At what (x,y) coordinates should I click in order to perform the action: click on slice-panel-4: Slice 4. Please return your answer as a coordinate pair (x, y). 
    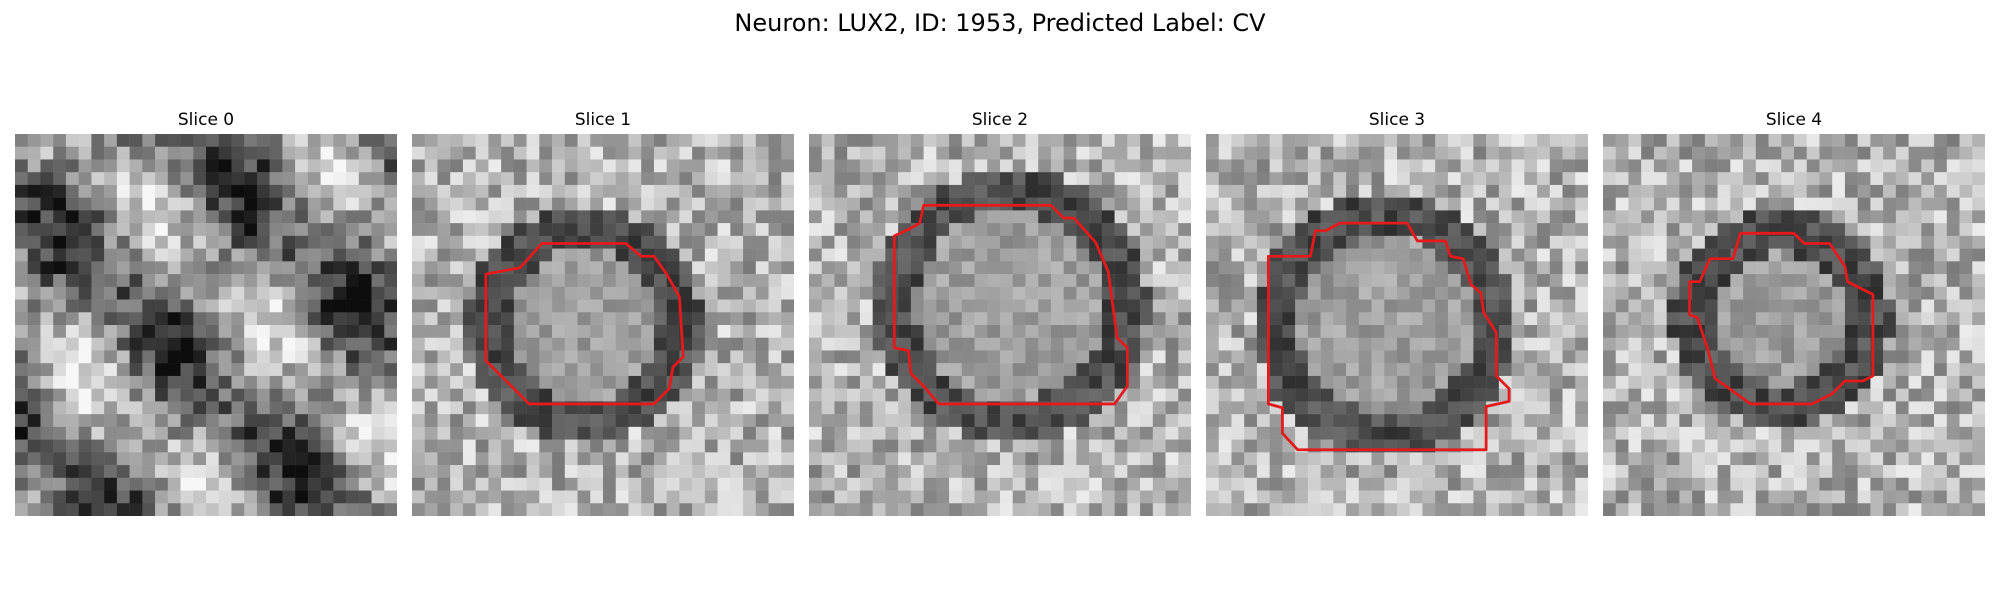
    Looking at the image, I should click on (1794, 313).